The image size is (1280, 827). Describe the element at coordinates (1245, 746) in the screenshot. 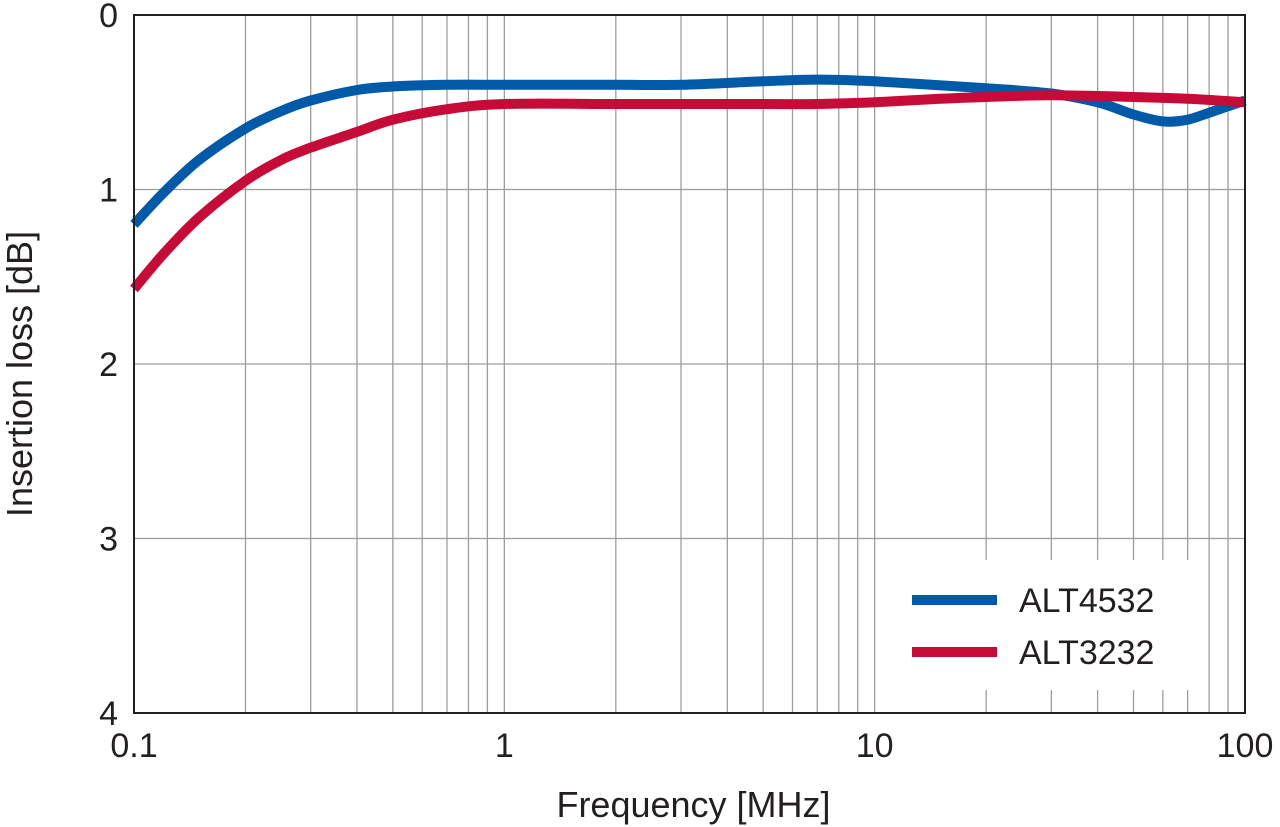

I see `x-tick-label: 100` at that location.